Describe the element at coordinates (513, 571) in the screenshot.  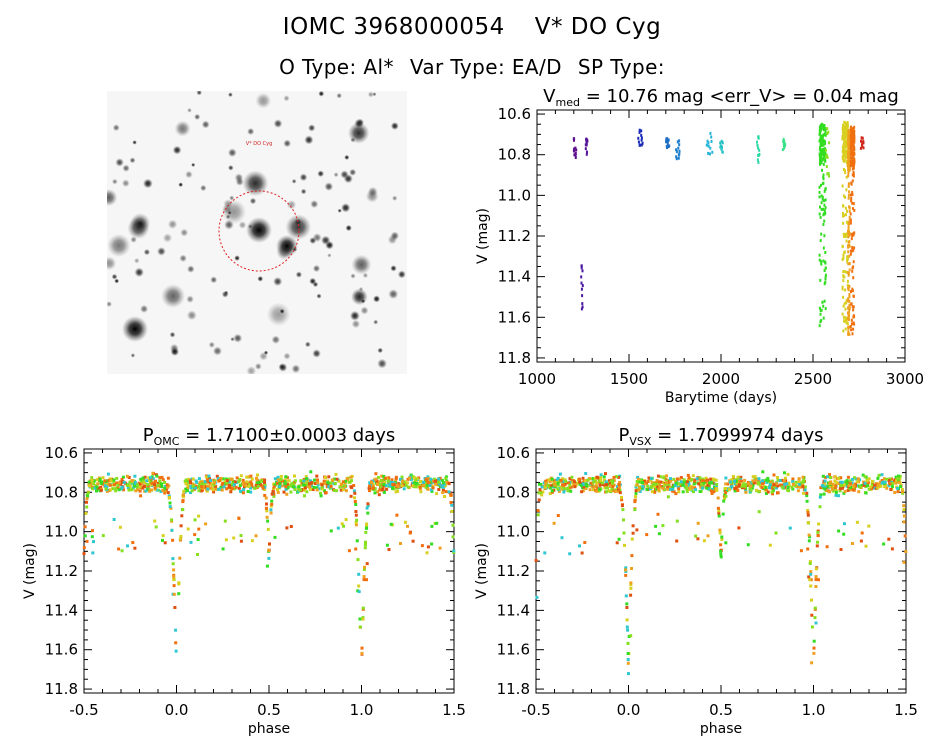
I see `y-tick-label: 11.2` at that location.